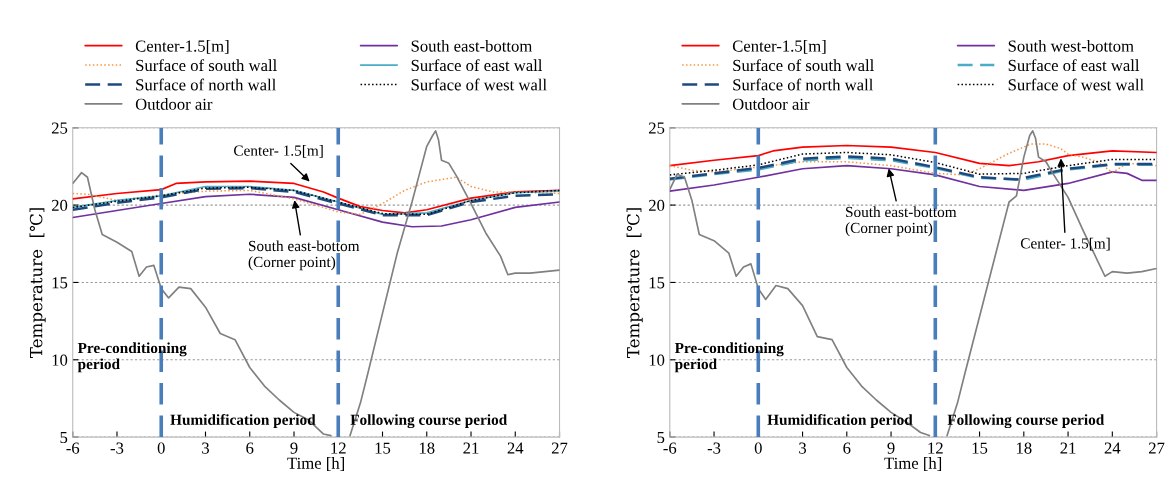  Describe the element at coordinates (1071, 45) in the screenshot. I see `legend-label: South west-bottom` at that location.